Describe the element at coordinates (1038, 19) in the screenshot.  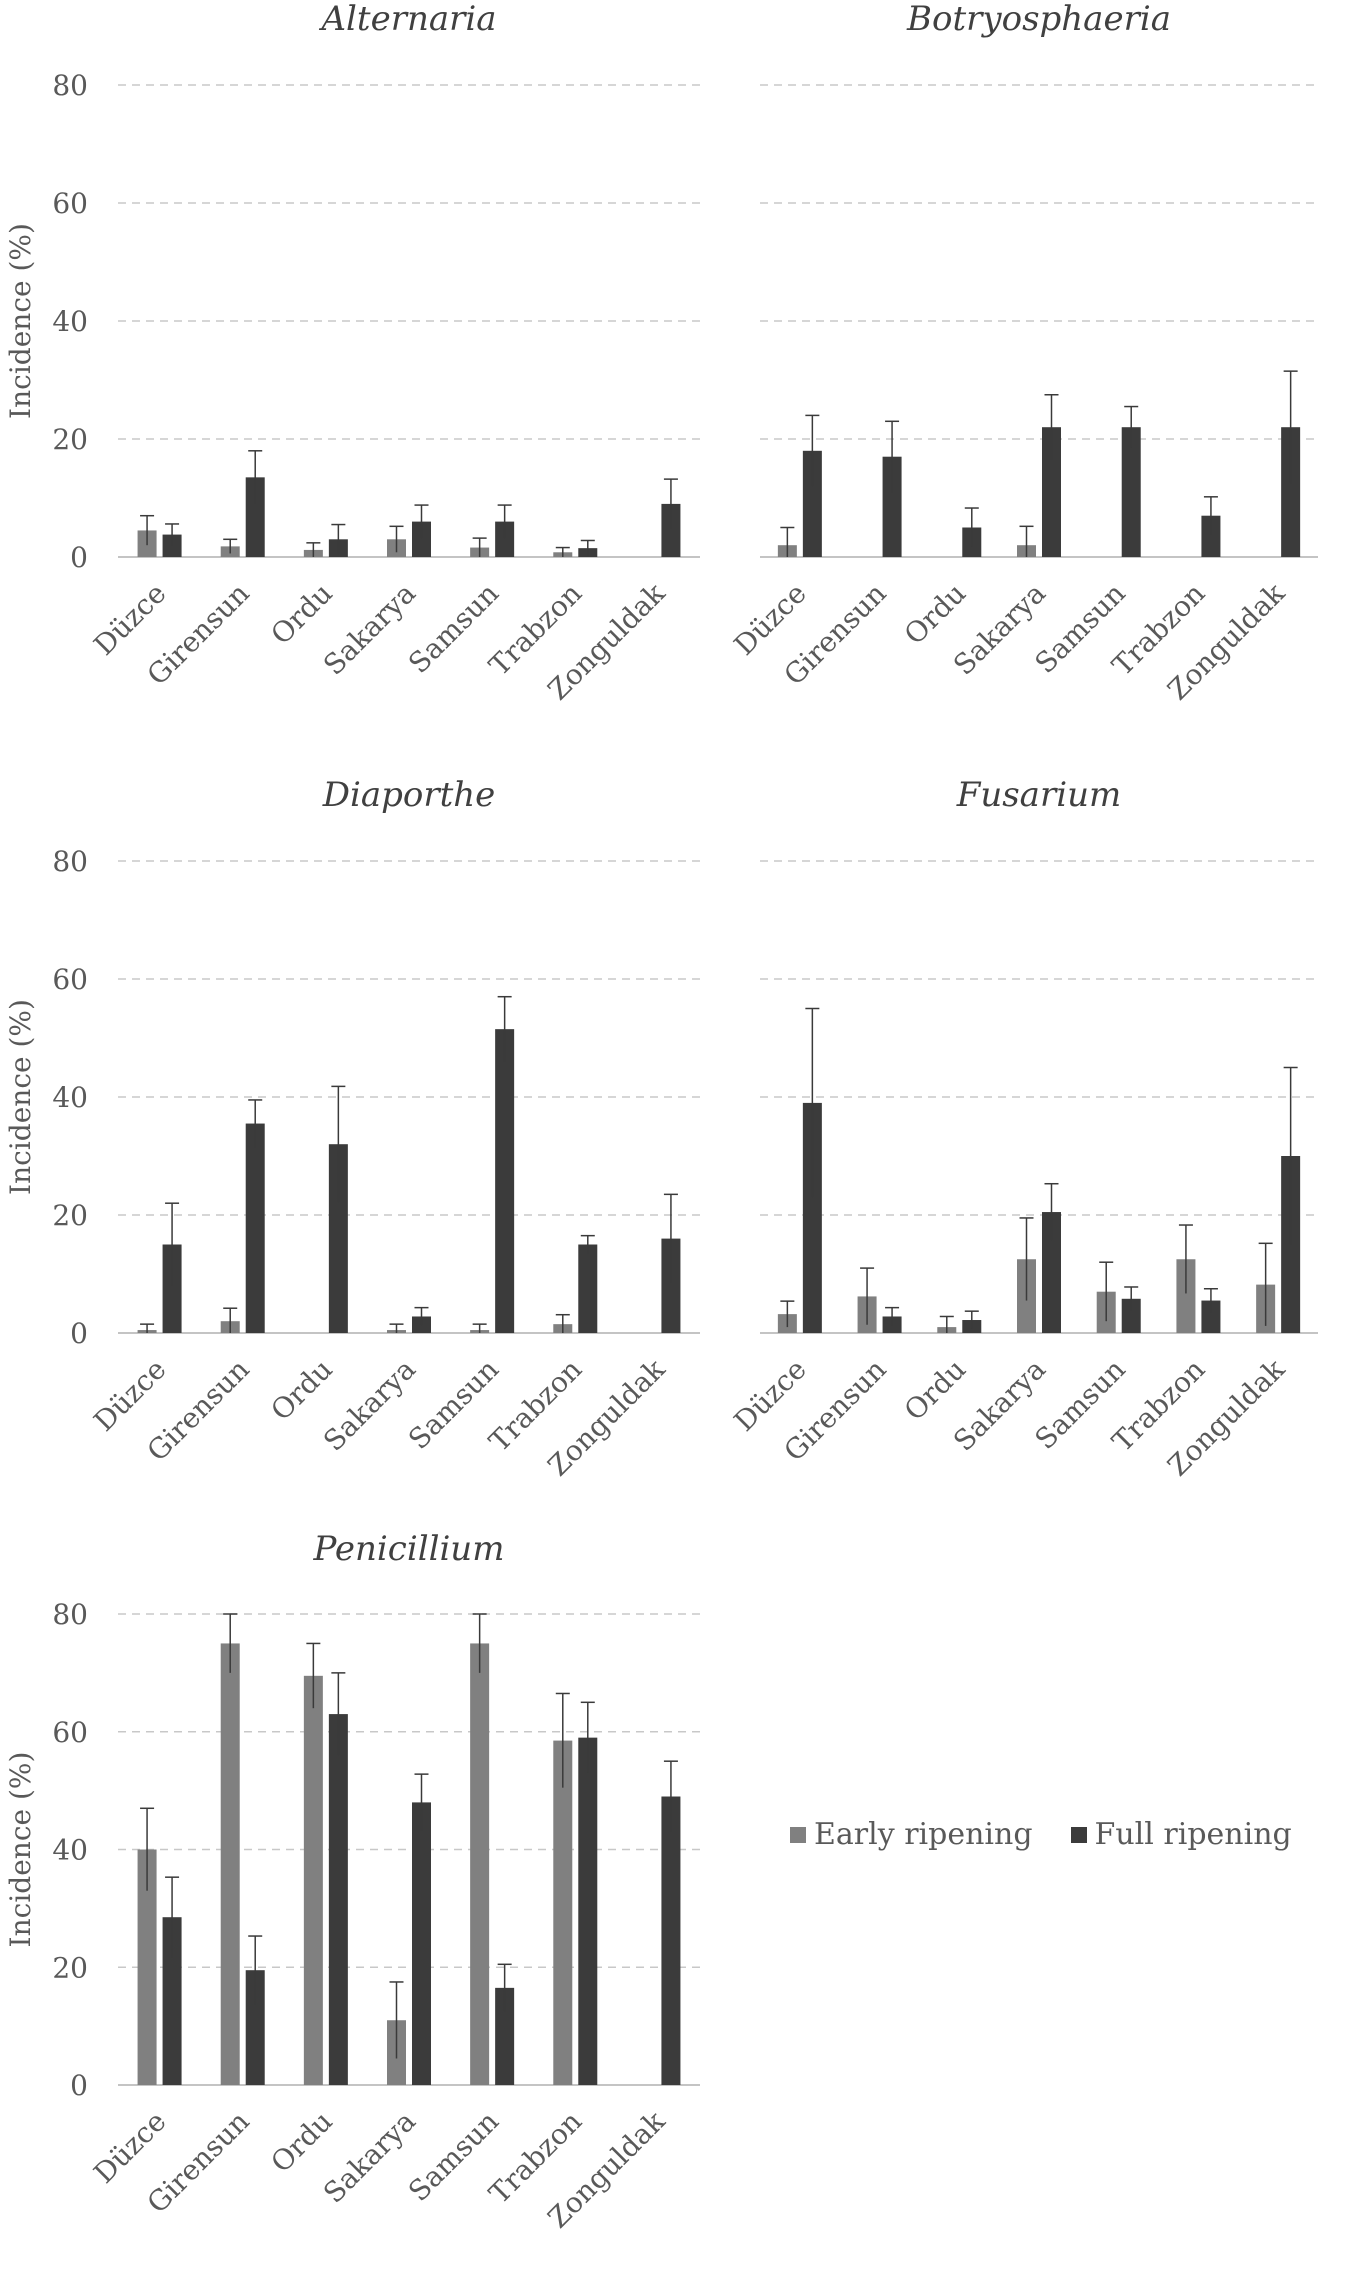
I see `chart-title: Botryosphaeria` at that location.